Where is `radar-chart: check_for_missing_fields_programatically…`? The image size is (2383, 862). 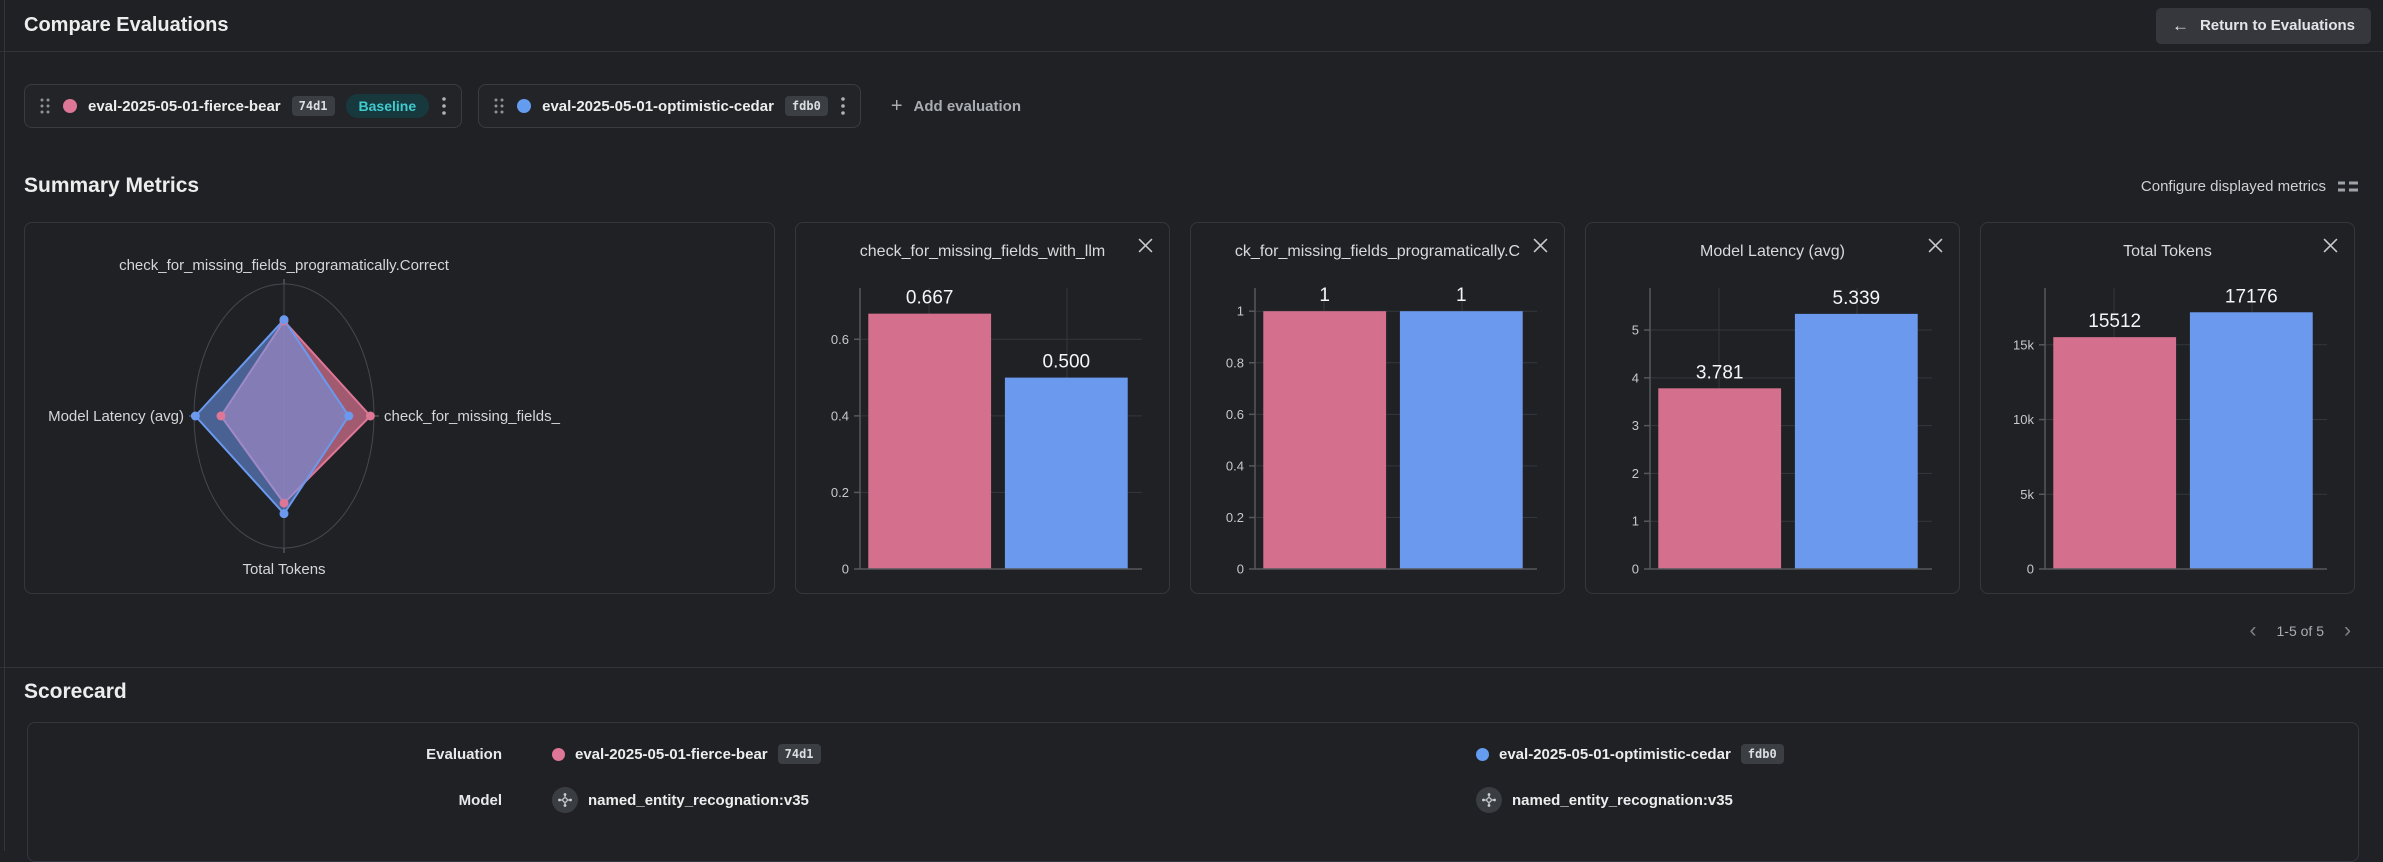
radar-chart: check_for_missing_fields_programatically… is located at coordinates (304, 417).